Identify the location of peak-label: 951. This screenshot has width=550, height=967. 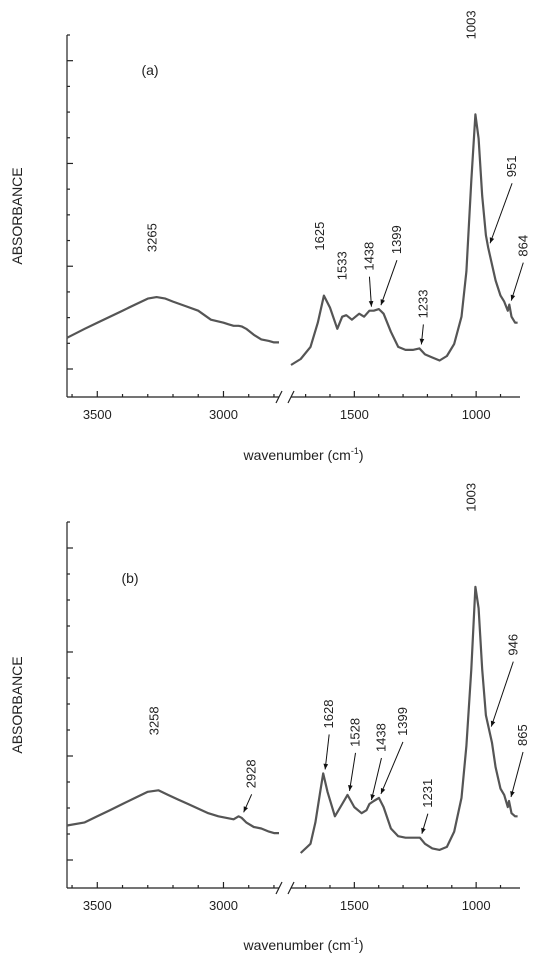
(511, 167).